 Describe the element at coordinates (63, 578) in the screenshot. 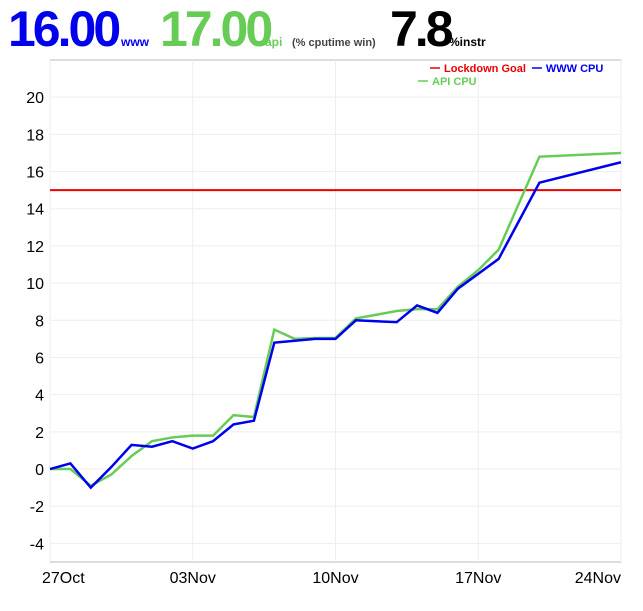

I see `x-tick-label: 27Oct` at that location.